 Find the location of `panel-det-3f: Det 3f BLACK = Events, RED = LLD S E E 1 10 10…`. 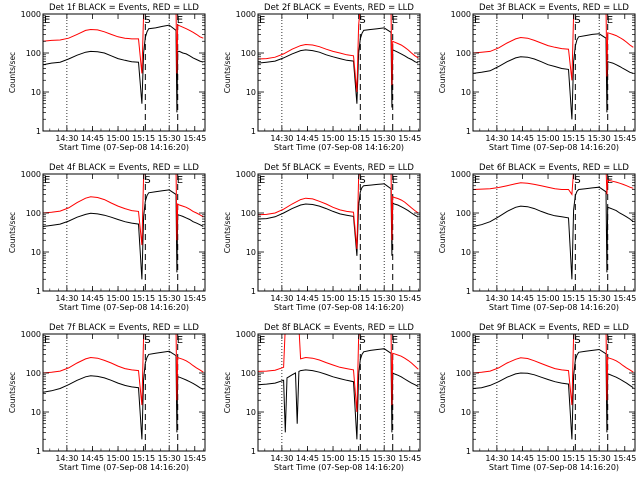

panel-det-3f: Det 3f BLACK = Events, RED = LLD S E E 1 10 10… is located at coordinates (537, 77).